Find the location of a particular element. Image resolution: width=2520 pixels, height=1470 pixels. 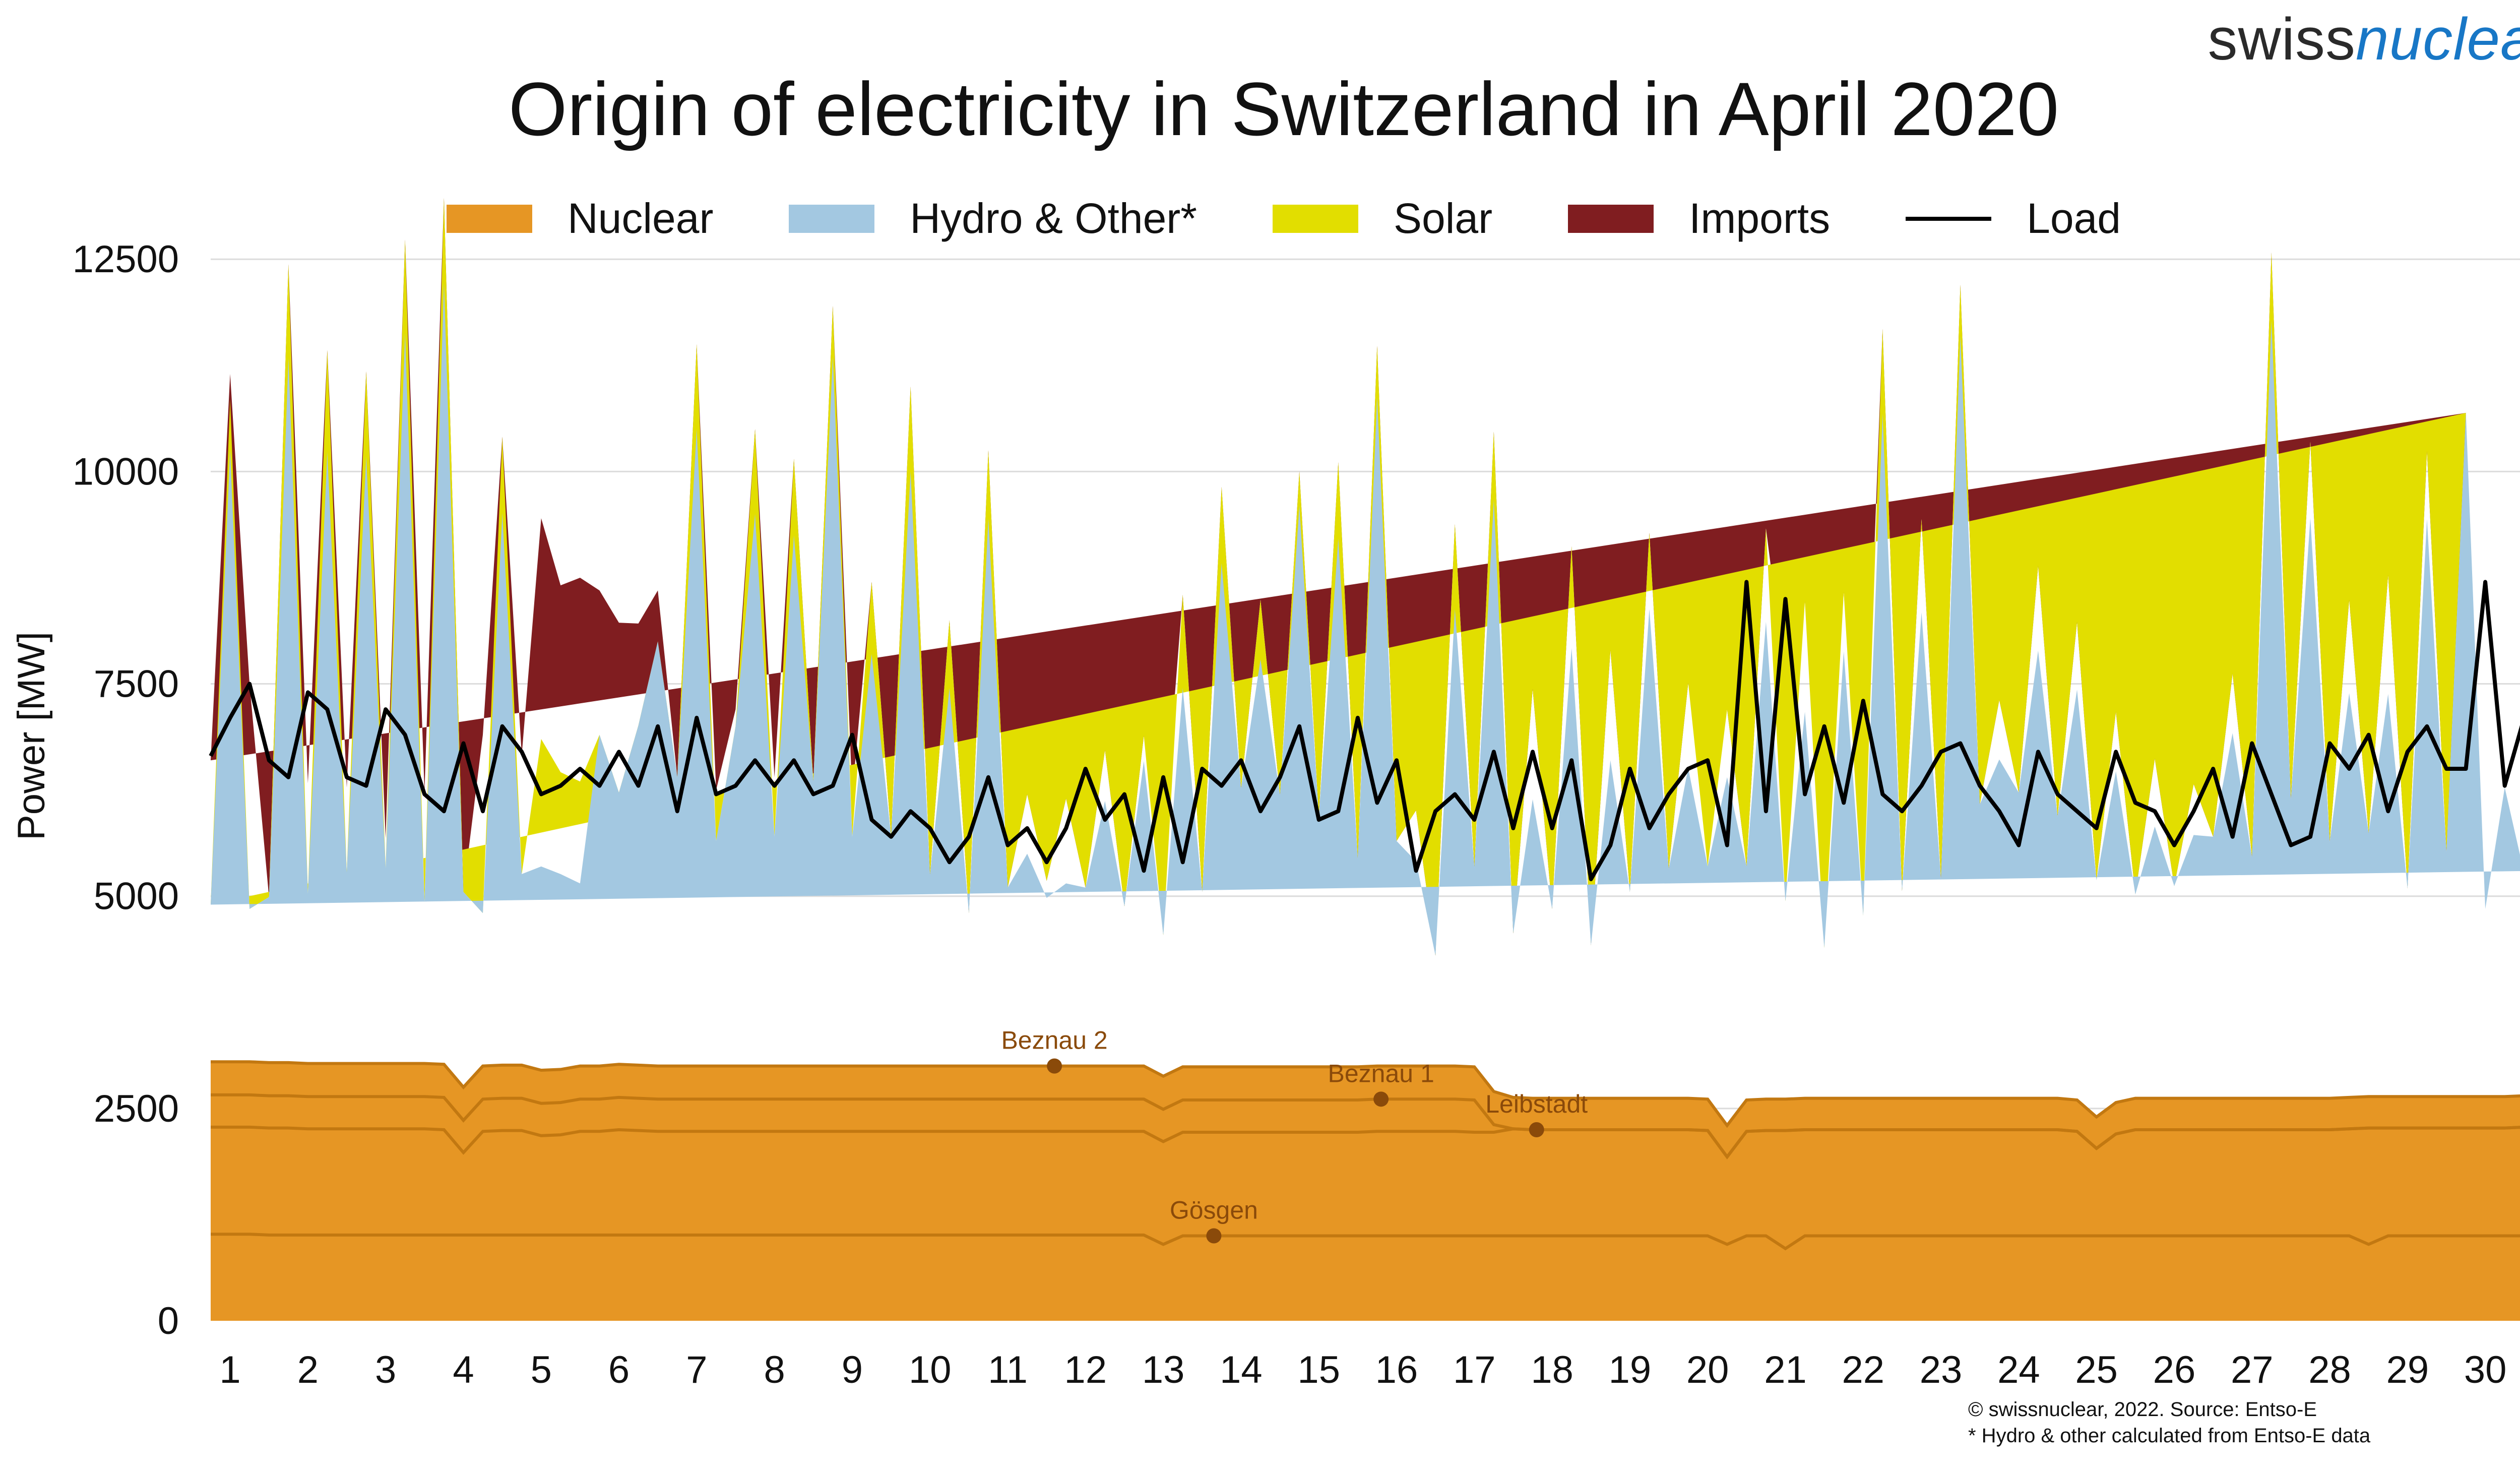

x-tick-label-14: 14 is located at coordinates (1242, 1370).